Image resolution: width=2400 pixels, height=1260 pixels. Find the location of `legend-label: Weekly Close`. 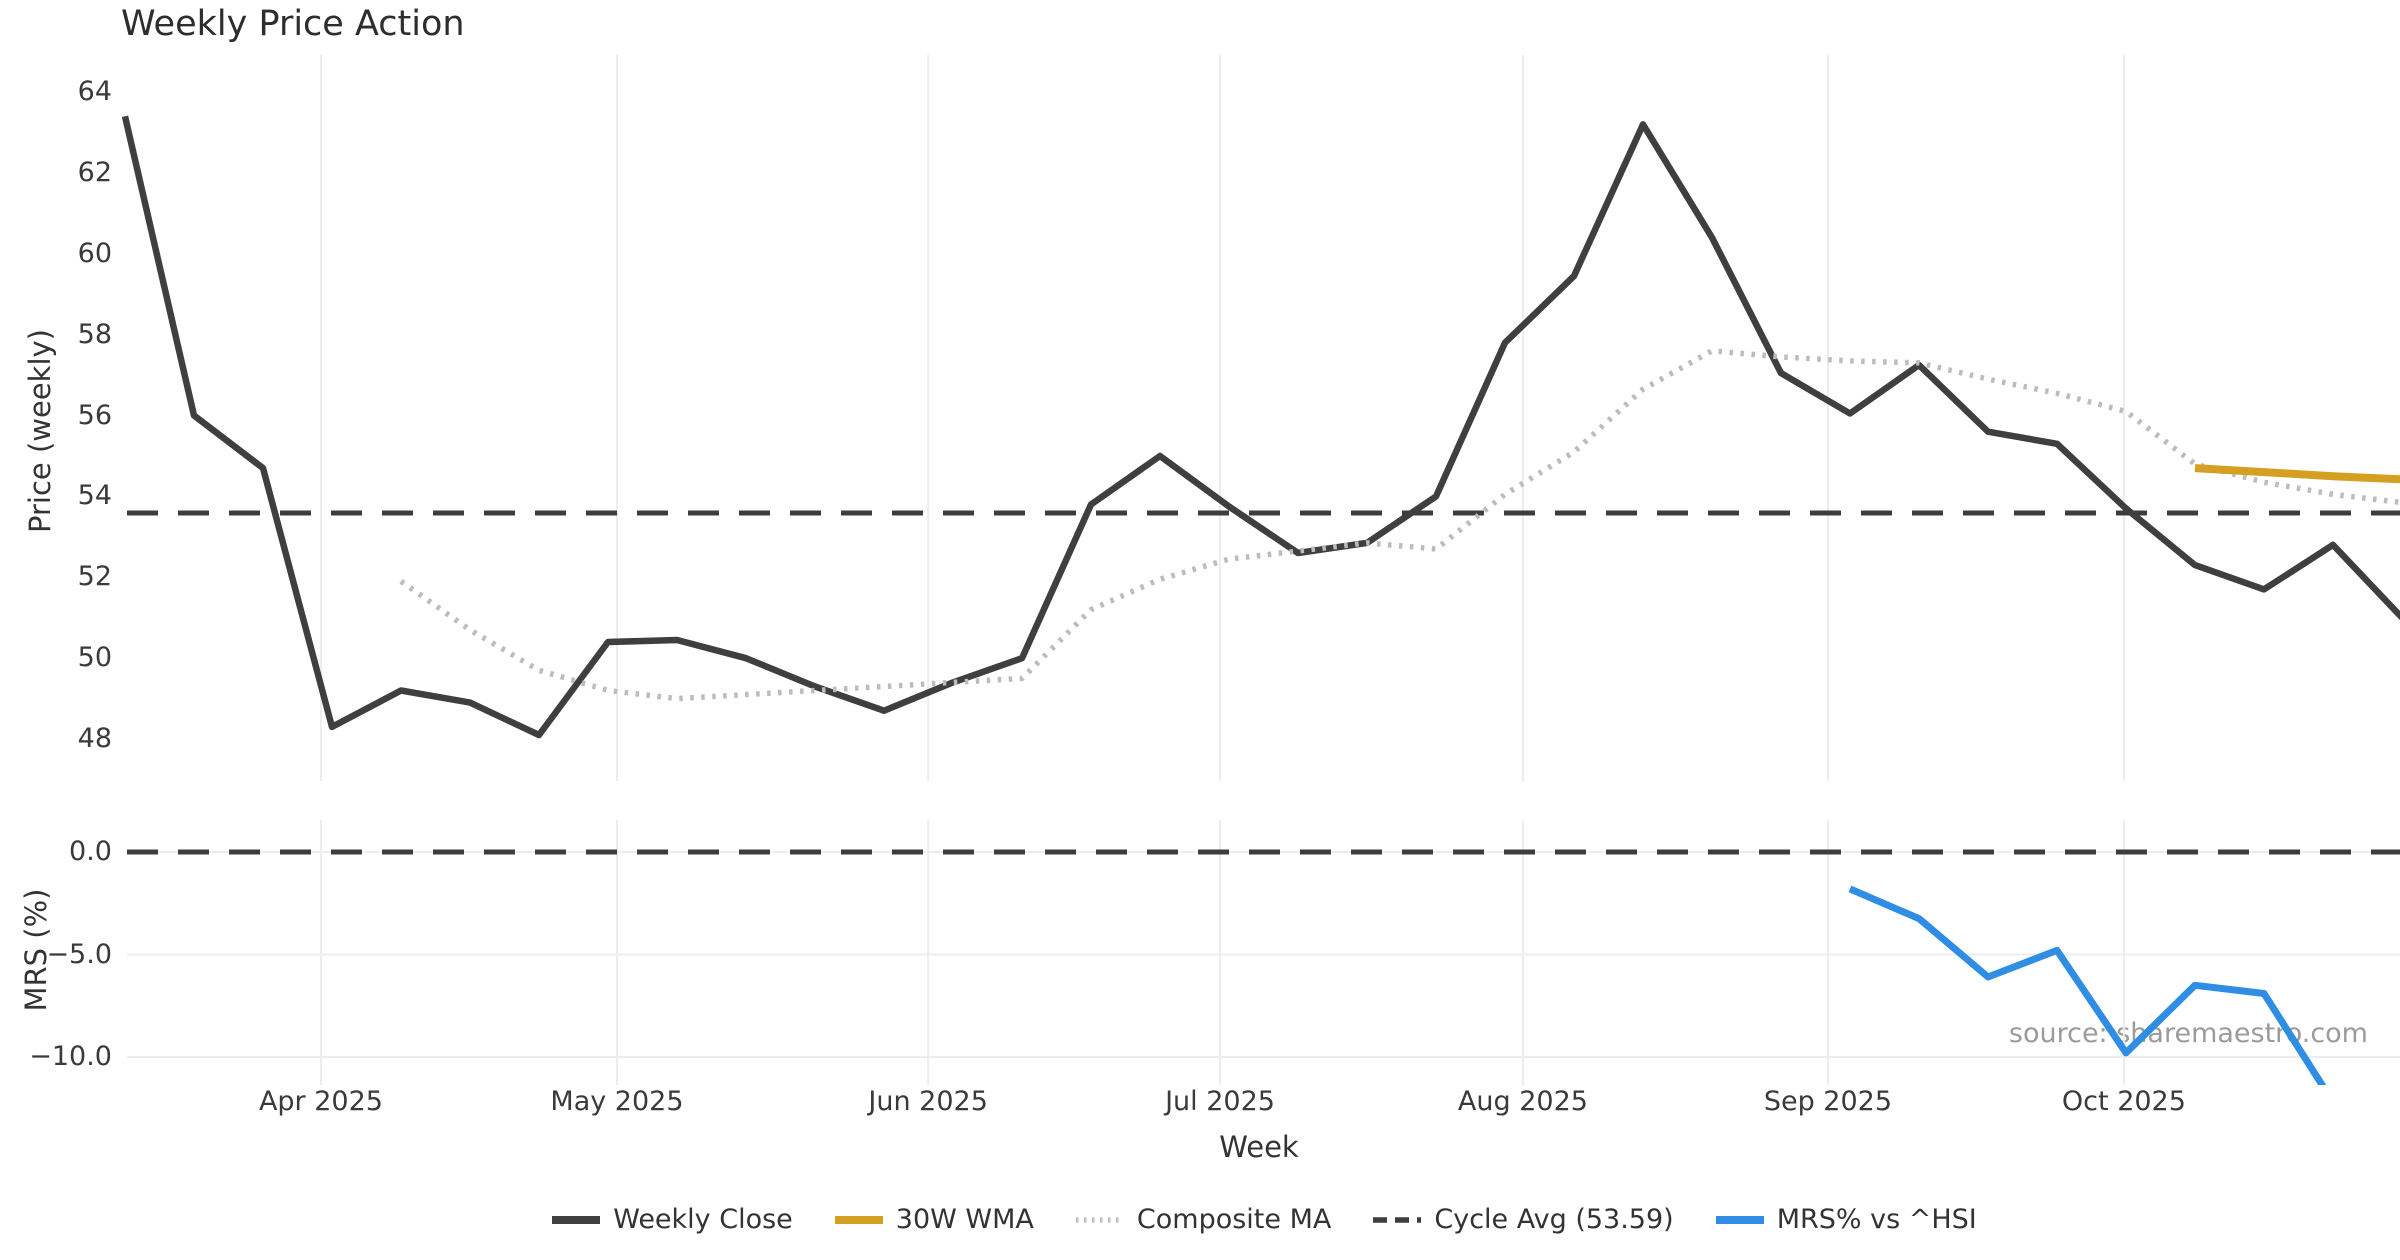

legend-label: Weekly Close is located at coordinates (703, 1219).